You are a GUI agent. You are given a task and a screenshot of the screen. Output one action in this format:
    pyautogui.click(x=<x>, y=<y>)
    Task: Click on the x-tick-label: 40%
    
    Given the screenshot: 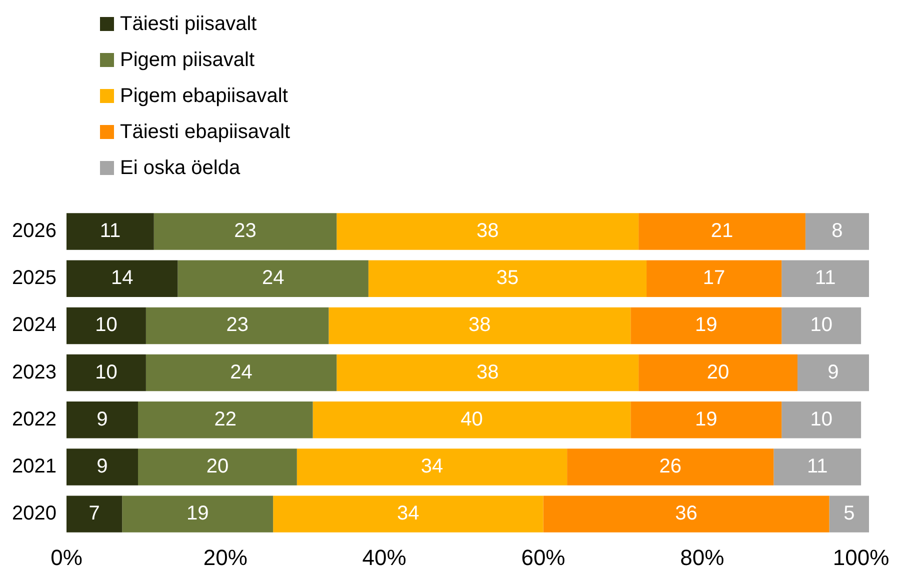 What is the action you would take?
    pyautogui.click(x=384, y=557)
    